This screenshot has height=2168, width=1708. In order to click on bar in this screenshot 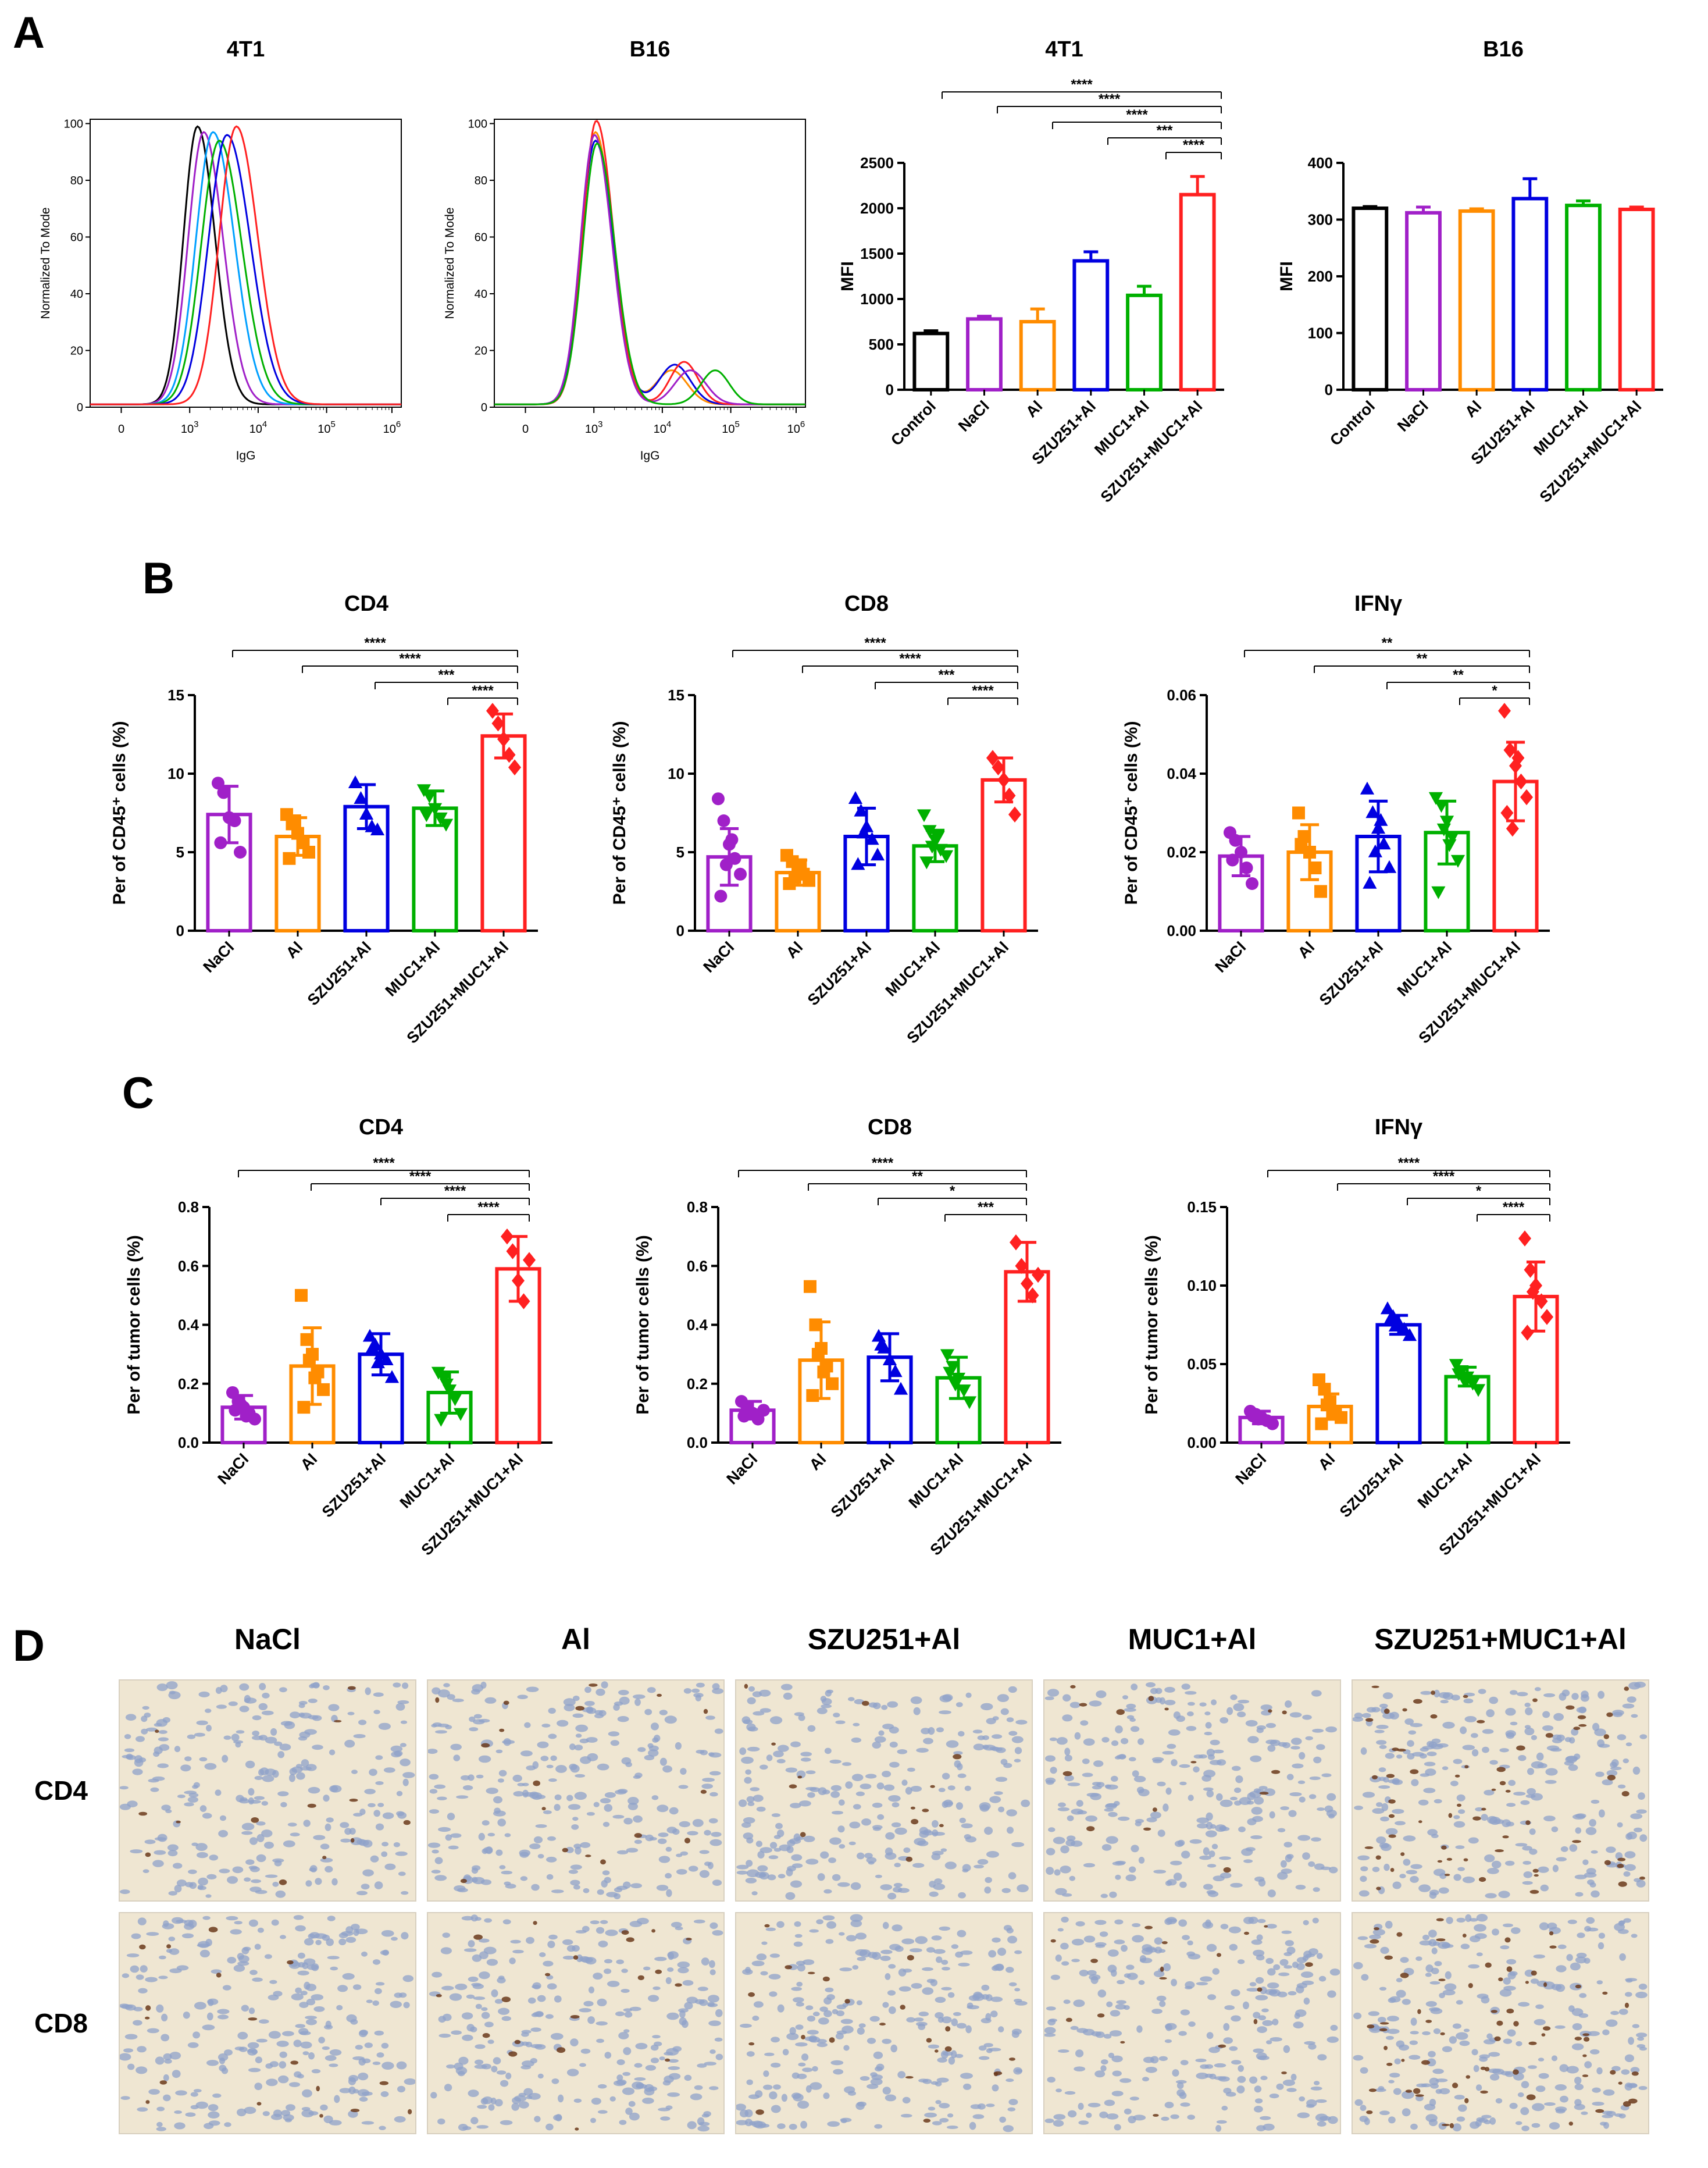, I will do `click(381, 1398)`.